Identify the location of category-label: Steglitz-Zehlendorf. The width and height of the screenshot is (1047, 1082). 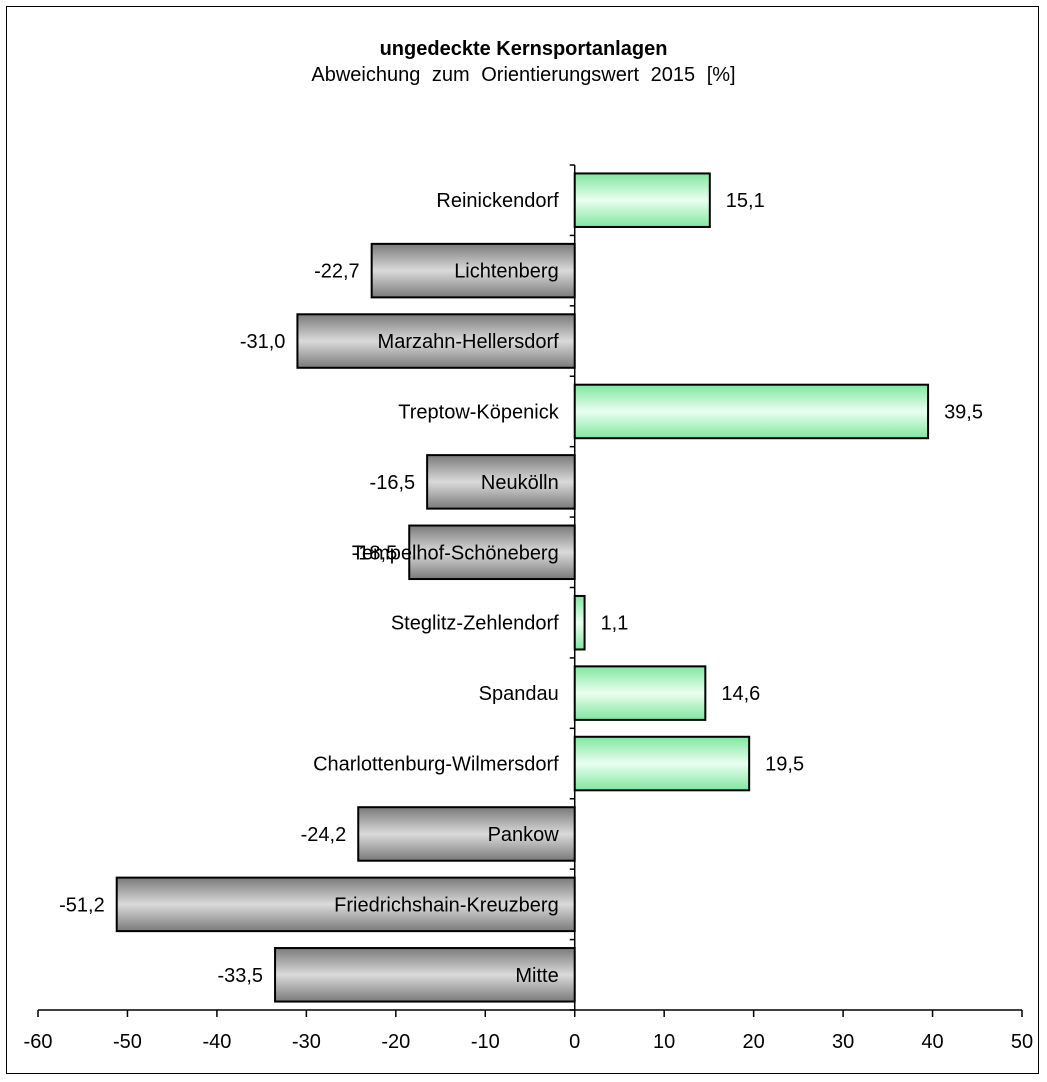
(475, 624).